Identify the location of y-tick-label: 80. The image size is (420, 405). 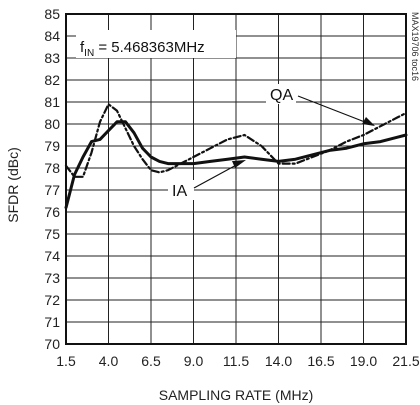
(52, 124).